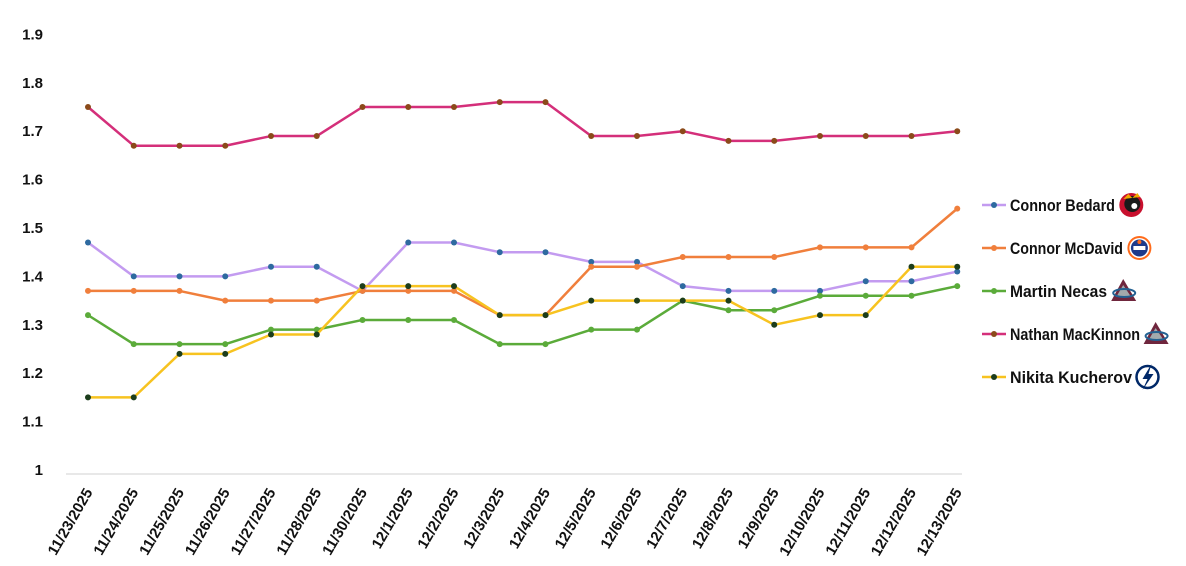  I want to click on legend-label: Nikita Kucherov, so click(1071, 377).